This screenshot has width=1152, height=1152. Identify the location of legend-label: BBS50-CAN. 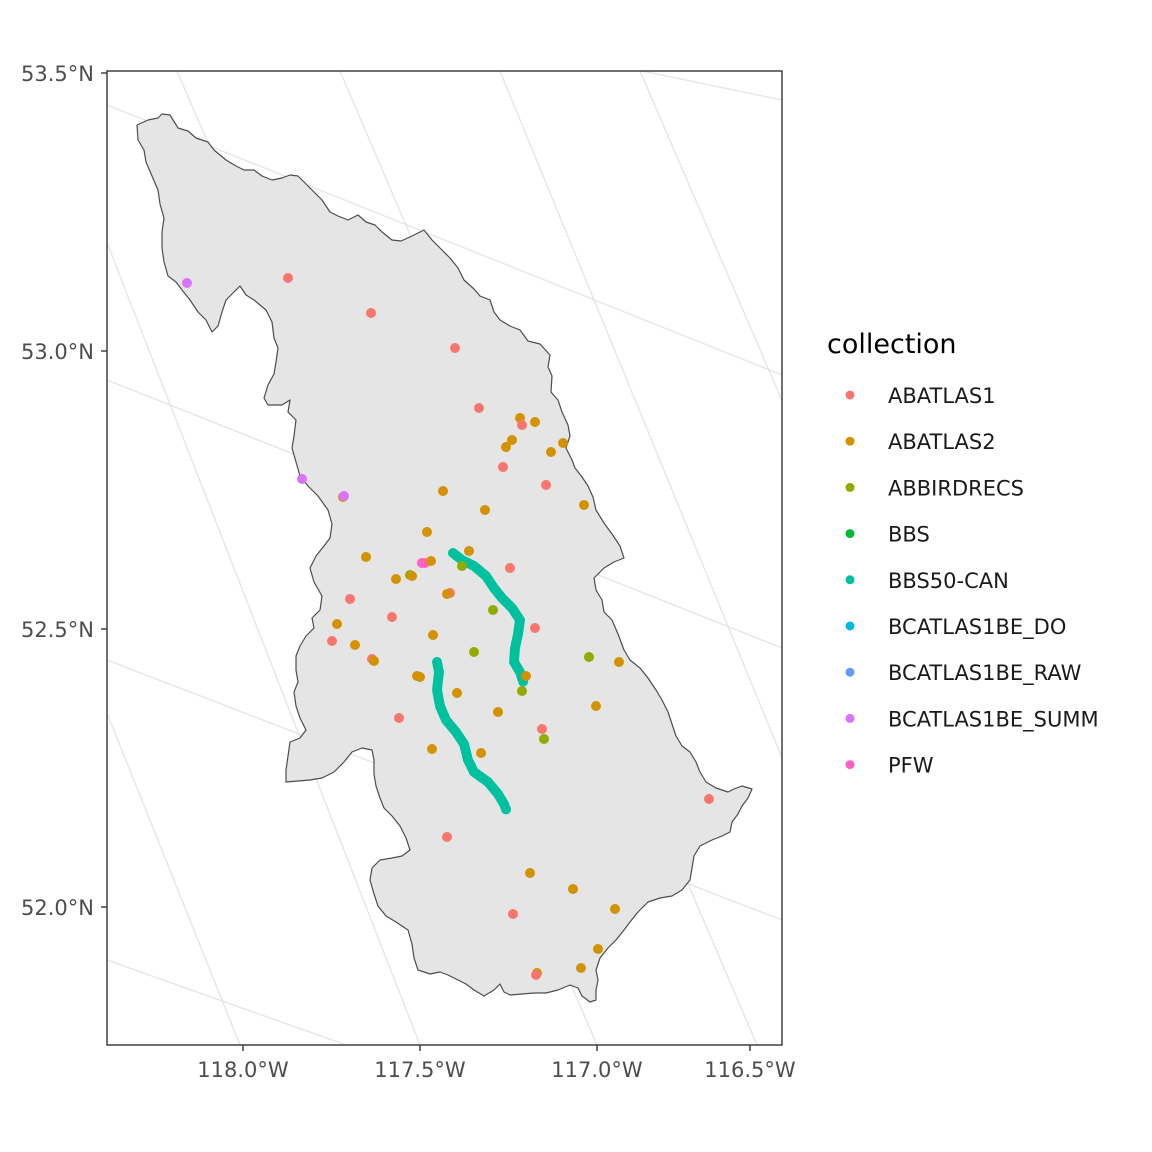
(948, 581).